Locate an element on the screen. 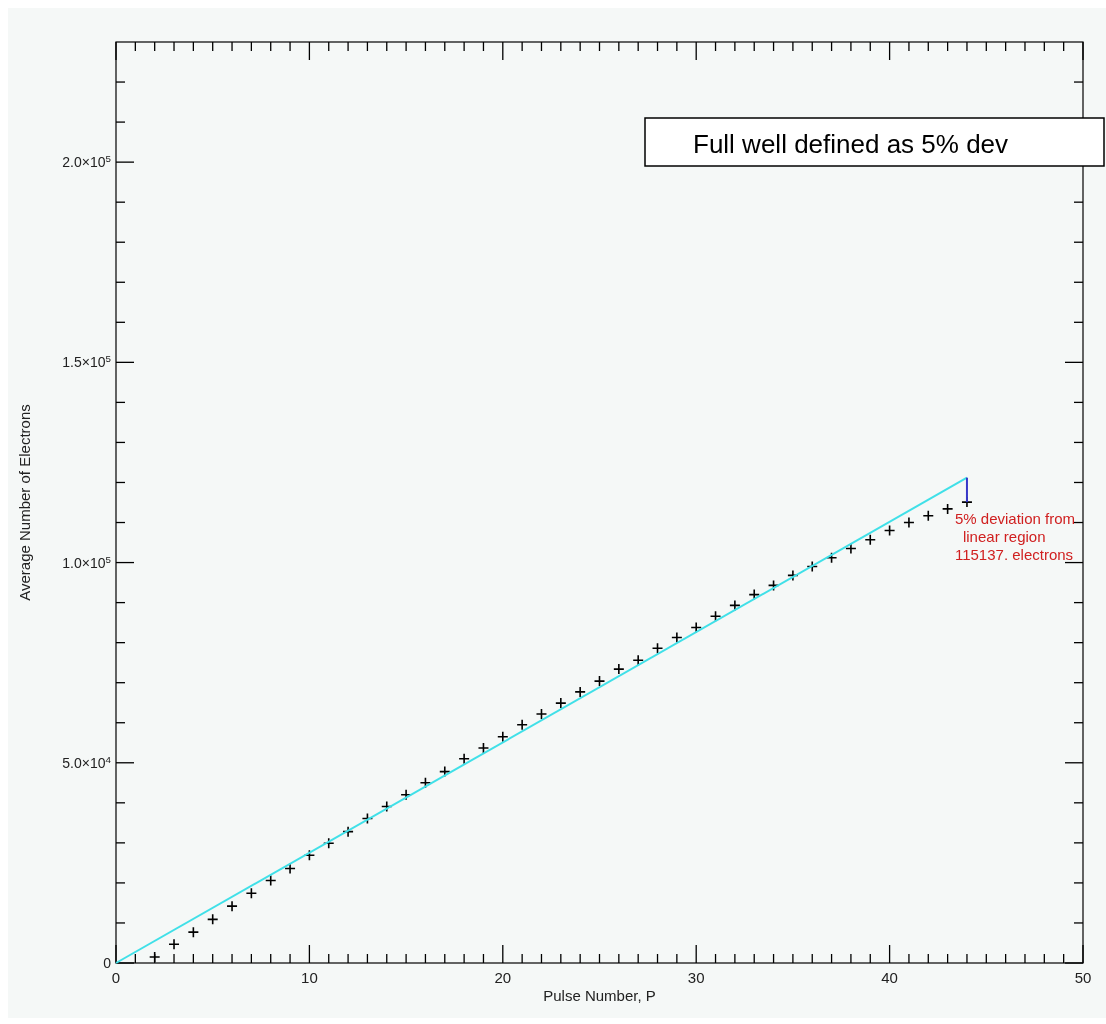 This screenshot has height=1024, width=1106. y-tick-label: 1.0×10$^{5}$ is located at coordinates (87, 562).